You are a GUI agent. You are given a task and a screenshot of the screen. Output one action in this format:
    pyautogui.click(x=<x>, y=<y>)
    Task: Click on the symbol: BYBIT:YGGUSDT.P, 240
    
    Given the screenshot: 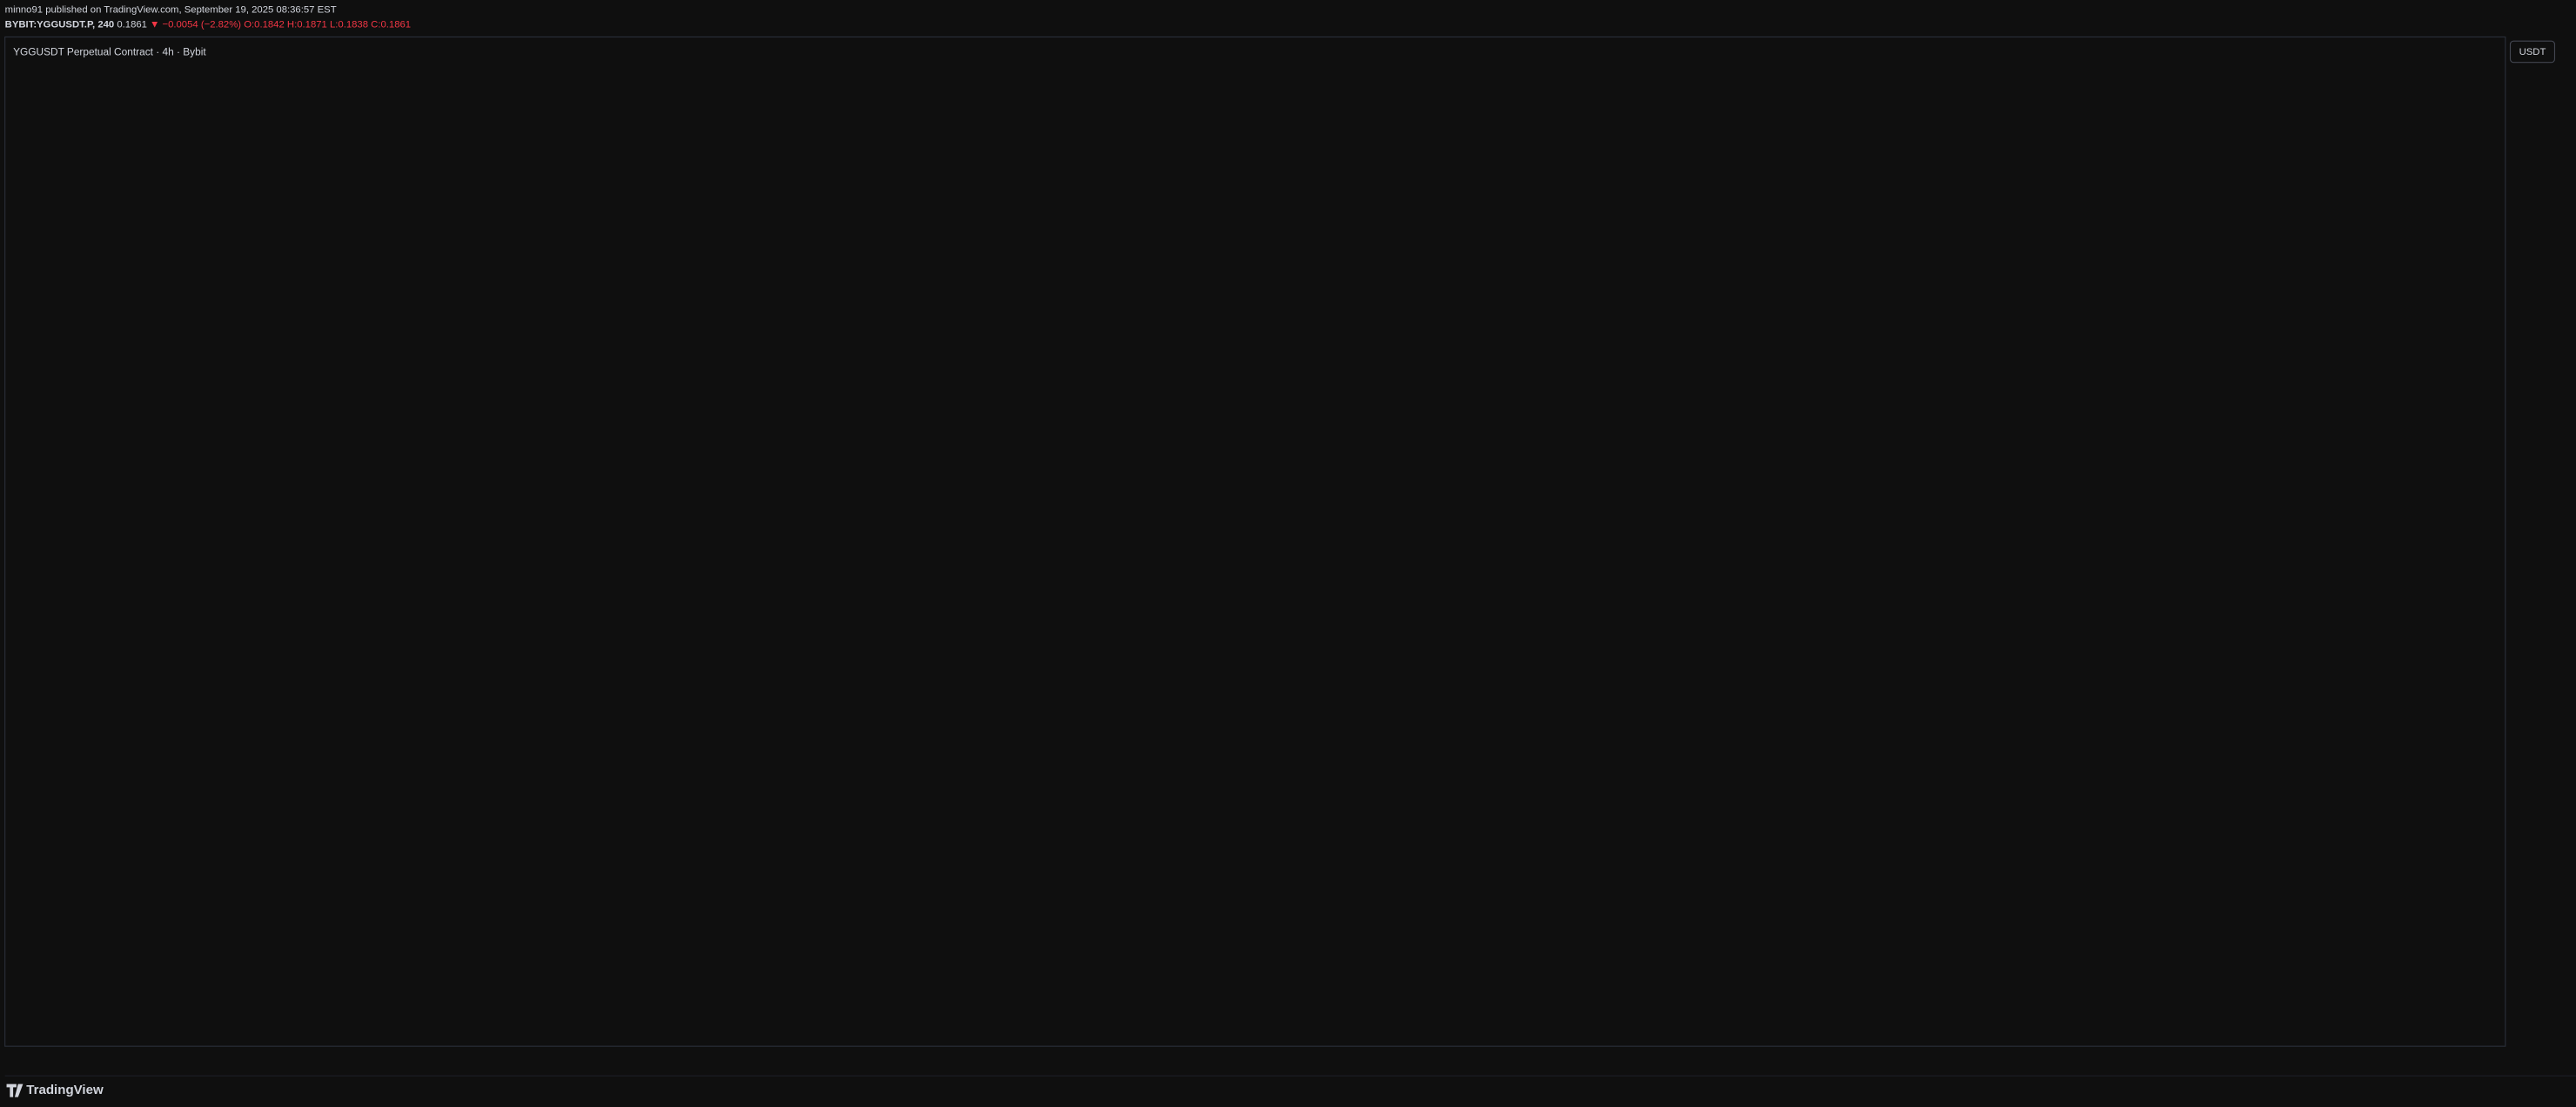 What is the action you would take?
    pyautogui.click(x=60, y=24)
    